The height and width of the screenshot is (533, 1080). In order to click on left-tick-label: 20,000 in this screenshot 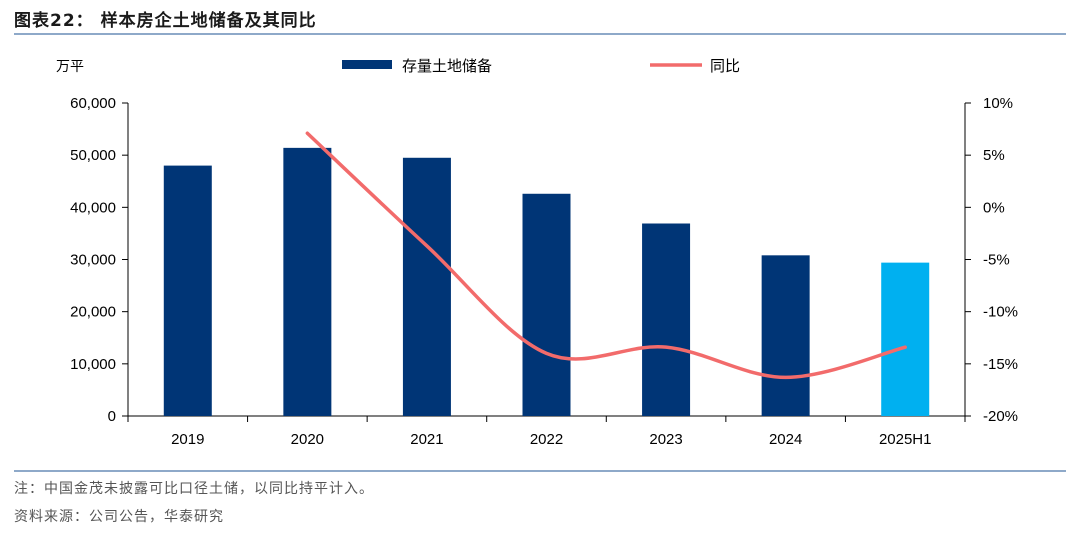, I will do `click(93, 312)`.